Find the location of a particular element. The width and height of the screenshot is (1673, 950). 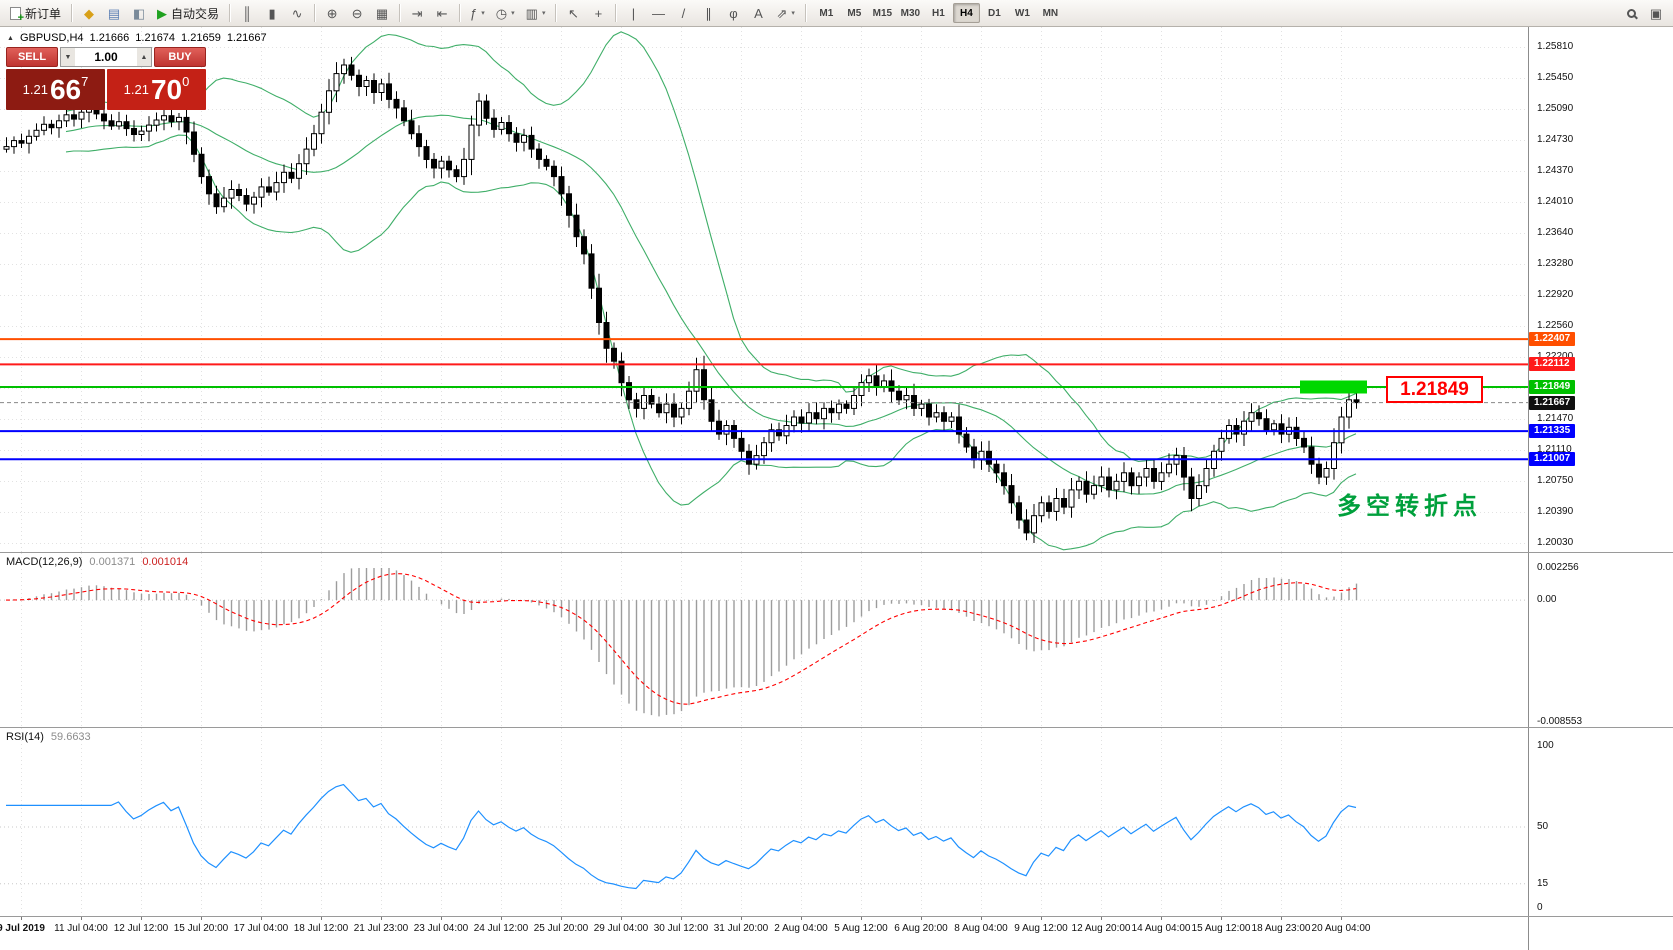

market-watch-icon: ◆ is located at coordinates (89, 13).